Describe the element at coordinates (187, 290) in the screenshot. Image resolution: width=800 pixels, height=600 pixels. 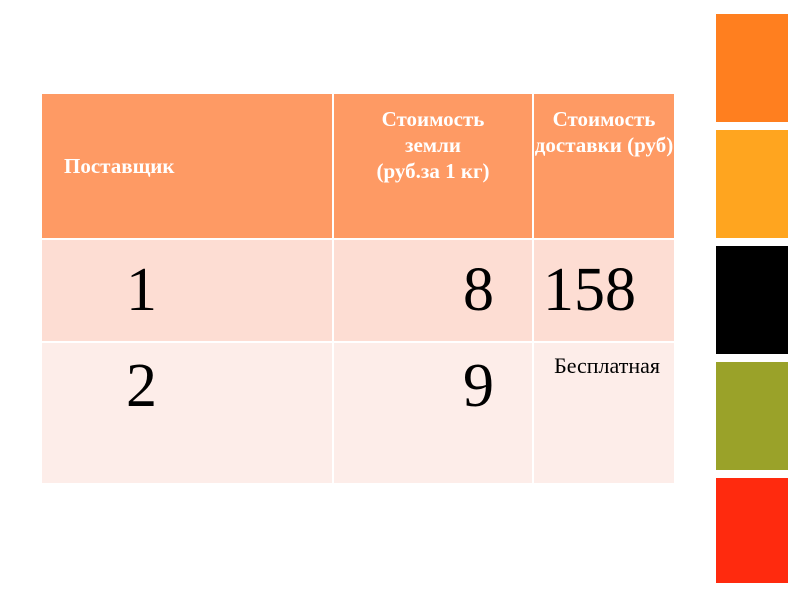
I see `cell-supplier: 1` at that location.